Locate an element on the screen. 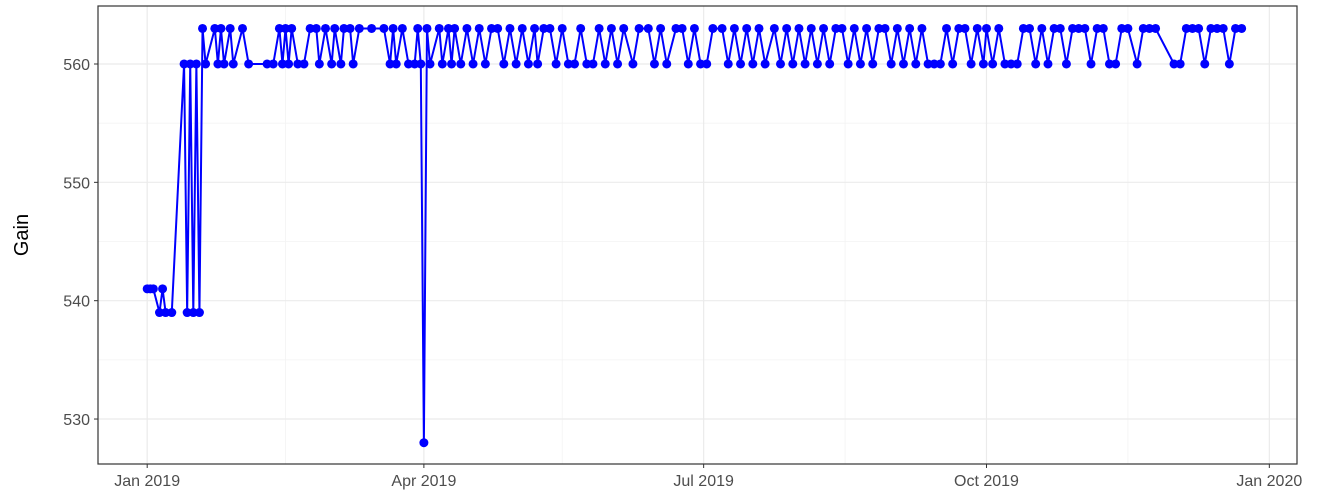 The height and width of the screenshot is (497, 1317). x-tick-label: Jan 2019 is located at coordinates (147, 481).